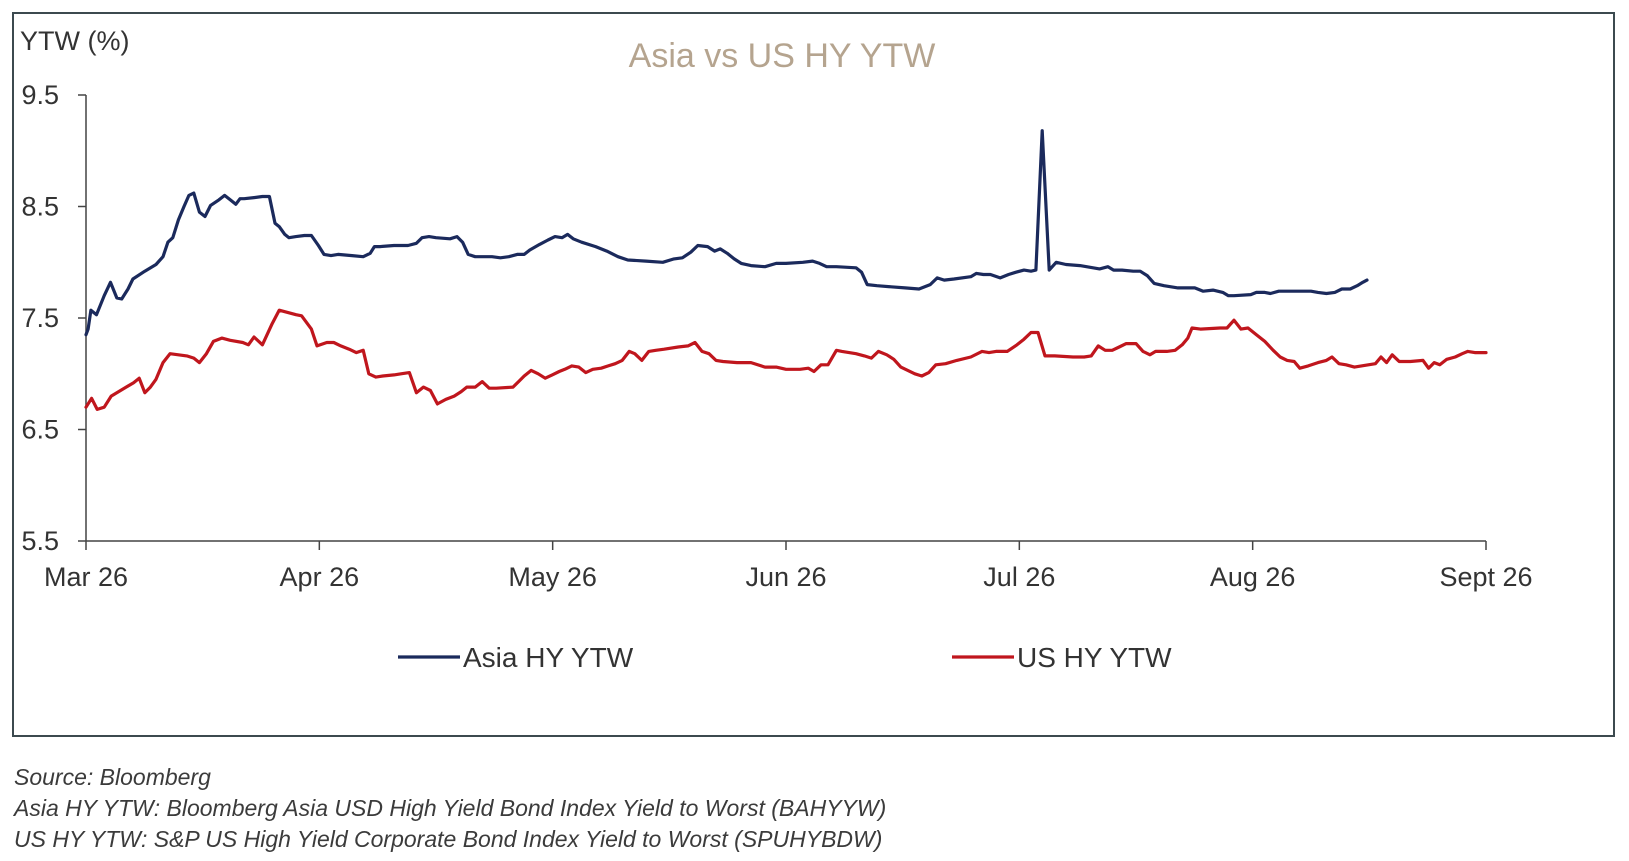 The width and height of the screenshot is (1629, 861). Describe the element at coordinates (782, 56) in the screenshot. I see `chart-title: Asia vs US HY YTW` at that location.